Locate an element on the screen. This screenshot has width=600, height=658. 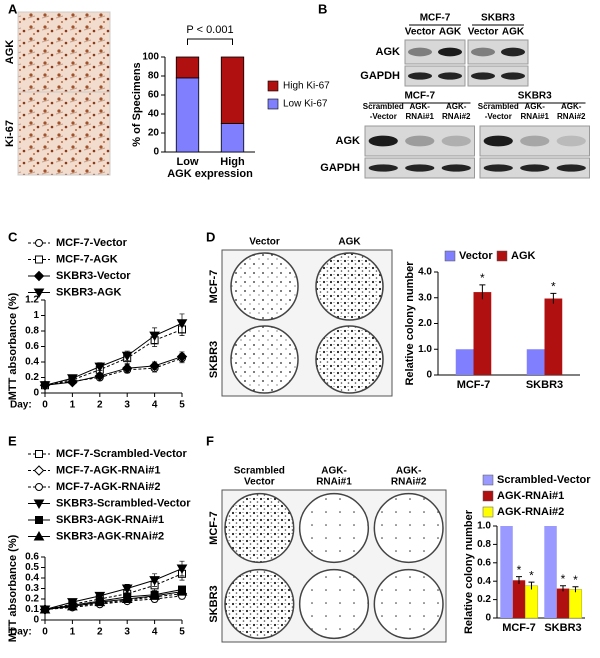
x-tick-label: 5 is located at coordinates (182, 632).